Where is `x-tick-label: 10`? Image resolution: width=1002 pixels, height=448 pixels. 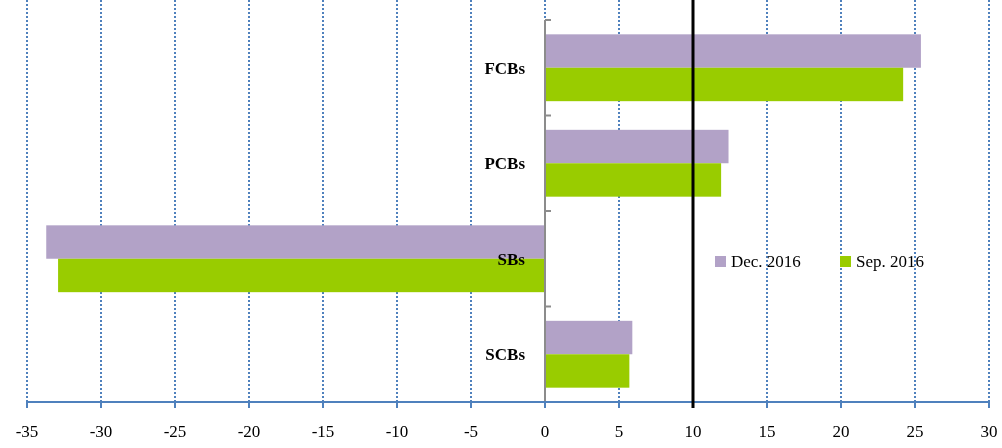
x-tick-label: 10 is located at coordinates (693, 431).